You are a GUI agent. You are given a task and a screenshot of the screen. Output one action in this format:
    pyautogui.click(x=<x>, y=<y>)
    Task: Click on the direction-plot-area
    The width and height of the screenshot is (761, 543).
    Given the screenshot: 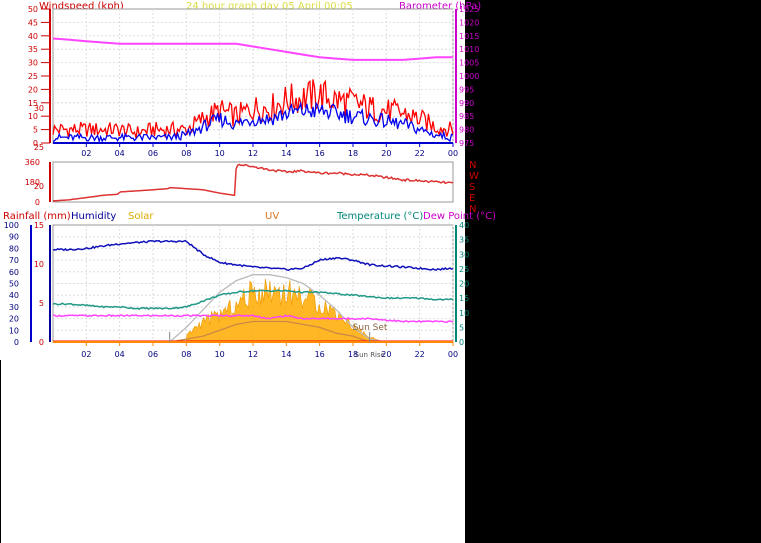 What is the action you would take?
    pyautogui.click(x=253, y=182)
    